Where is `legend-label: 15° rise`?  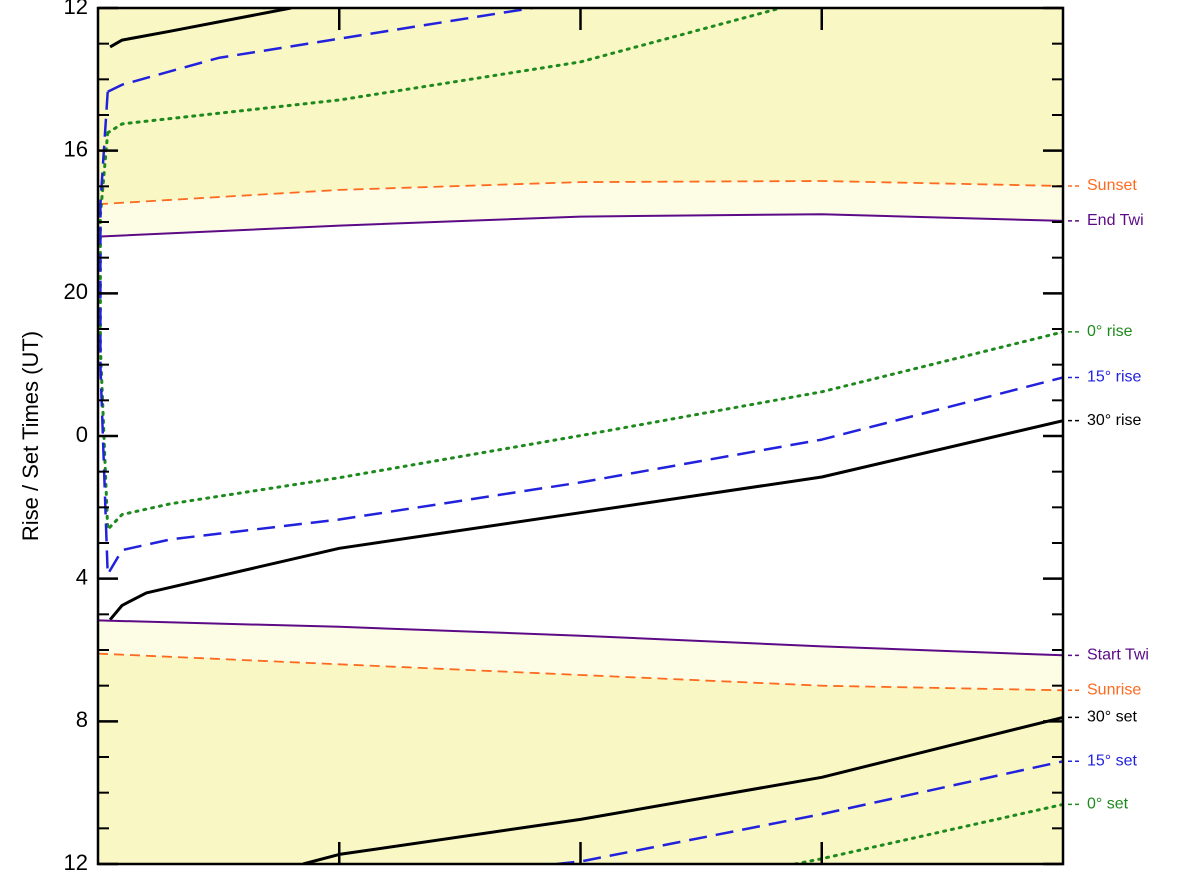
legend-label: 15° rise is located at coordinates (1114, 377).